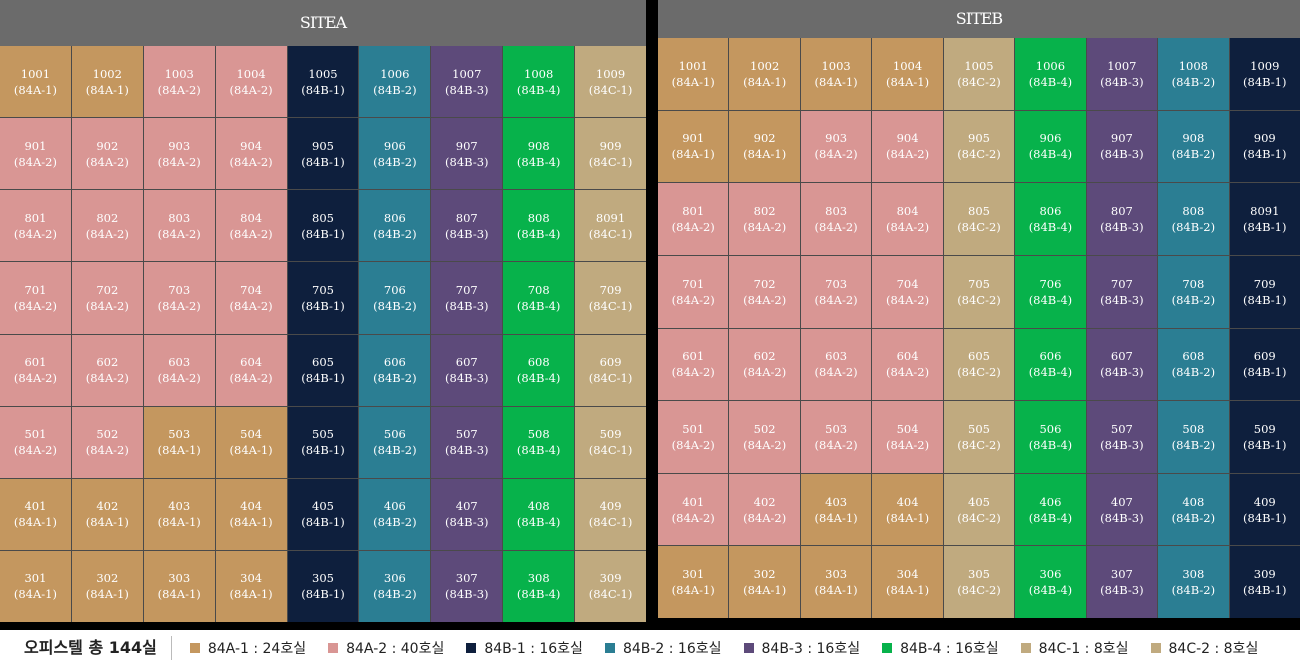  What do you see at coordinates (1193, 437) in the screenshot?
I see `unit-cell: 508 (84B-2)` at bounding box center [1193, 437].